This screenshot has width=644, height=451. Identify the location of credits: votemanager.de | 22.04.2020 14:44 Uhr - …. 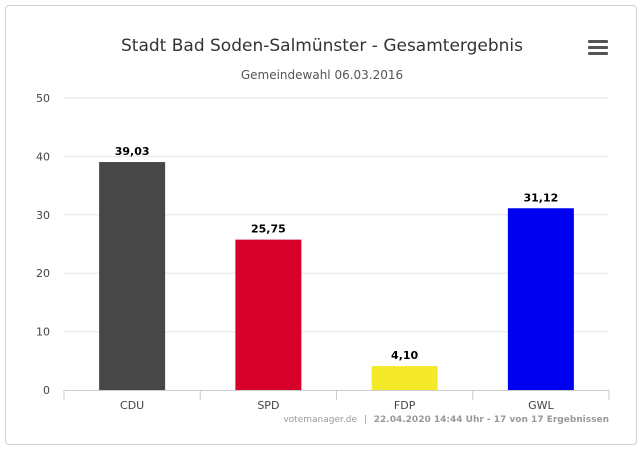
(446, 420).